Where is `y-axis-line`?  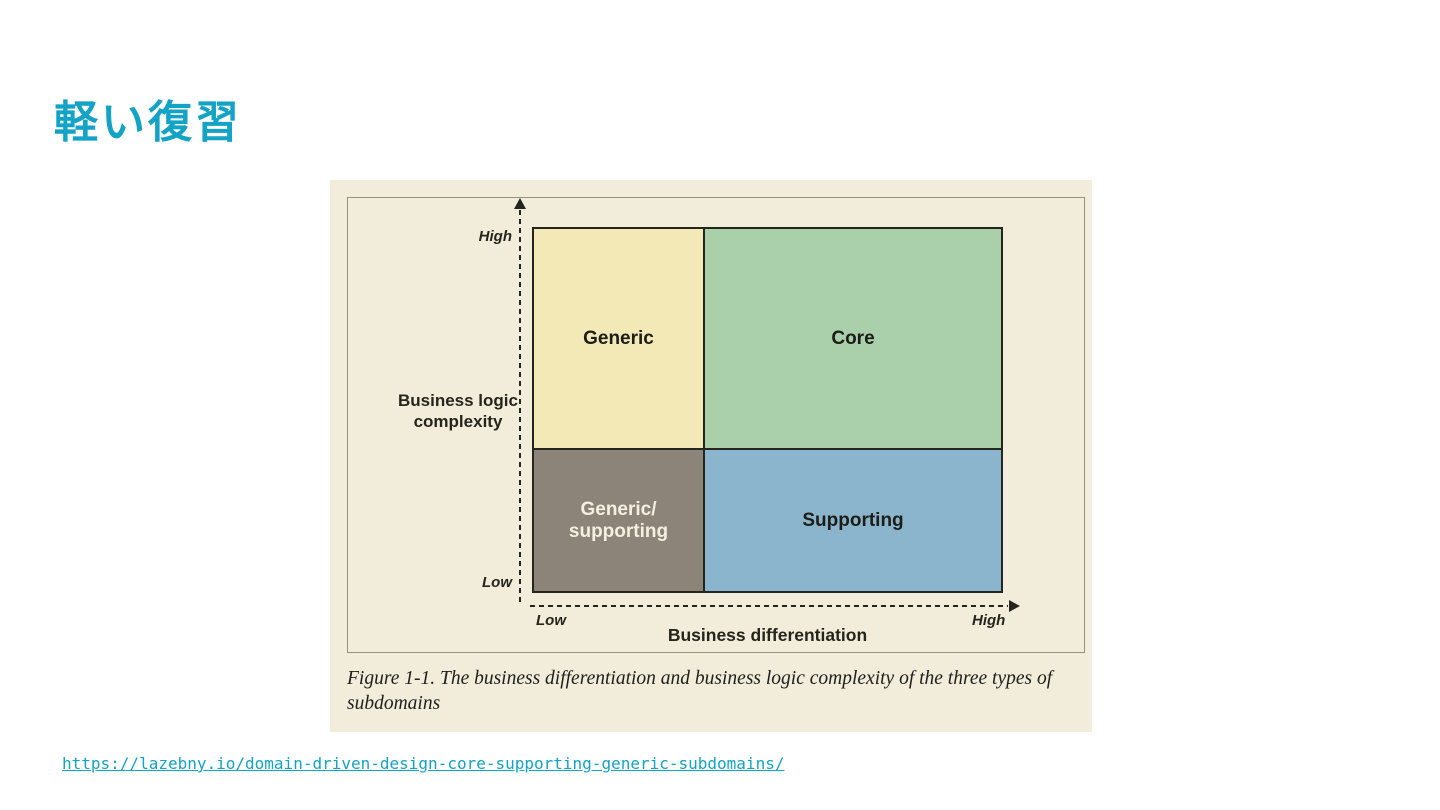
y-axis-line is located at coordinates (520, 406).